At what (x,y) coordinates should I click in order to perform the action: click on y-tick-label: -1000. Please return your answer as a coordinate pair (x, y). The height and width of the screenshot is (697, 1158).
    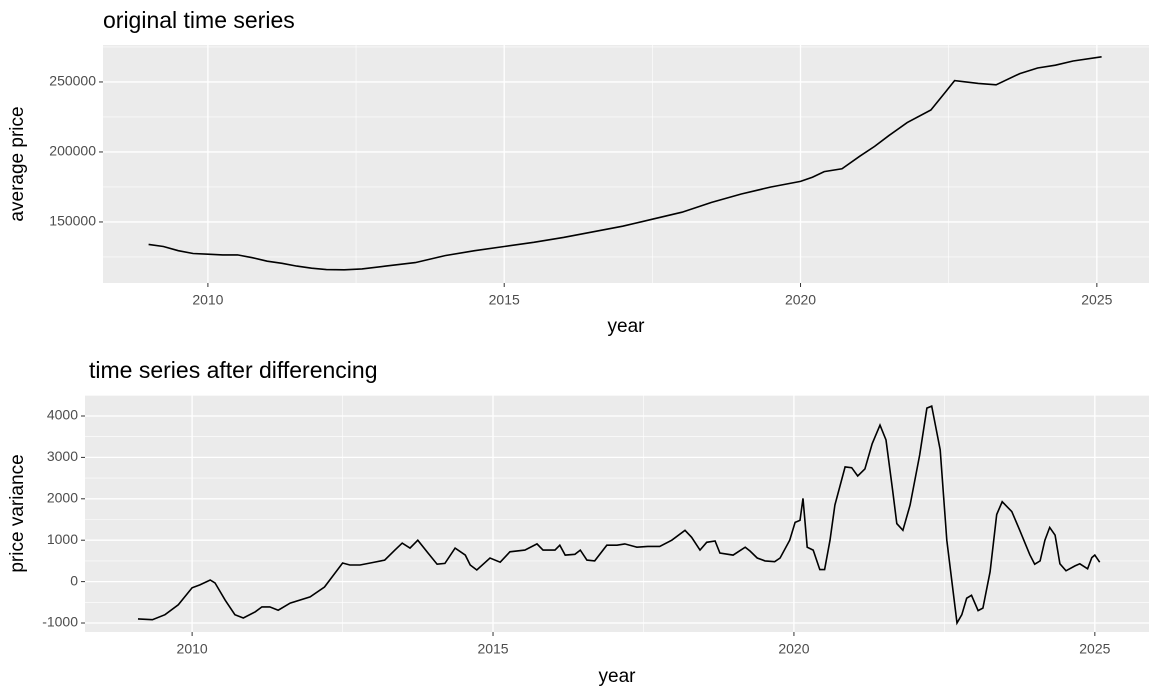
    Looking at the image, I should click on (60, 622).